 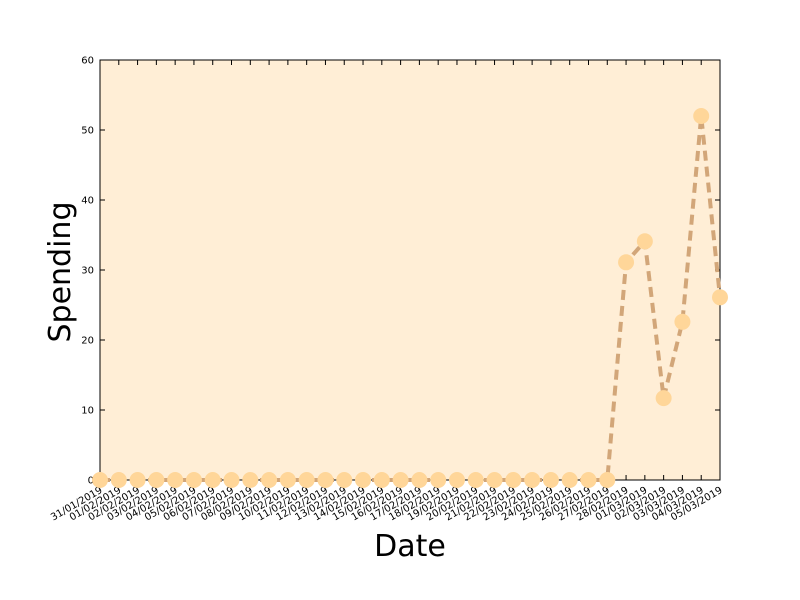 I want to click on y-axis-label: Spending, so click(x=60, y=272).